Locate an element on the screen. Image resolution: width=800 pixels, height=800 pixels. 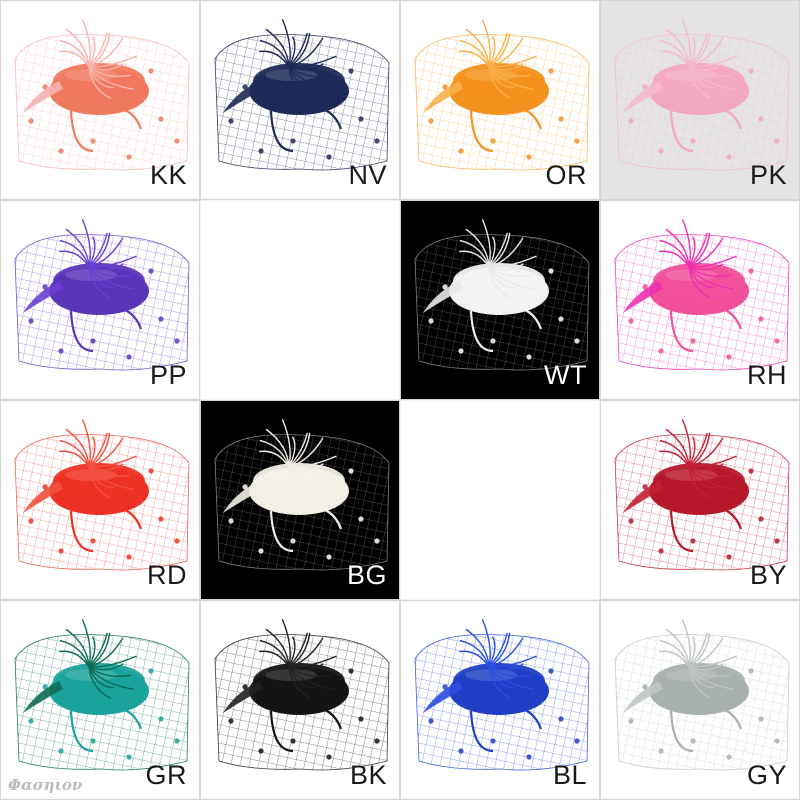
color-code-label: BY is located at coordinates (768, 575).